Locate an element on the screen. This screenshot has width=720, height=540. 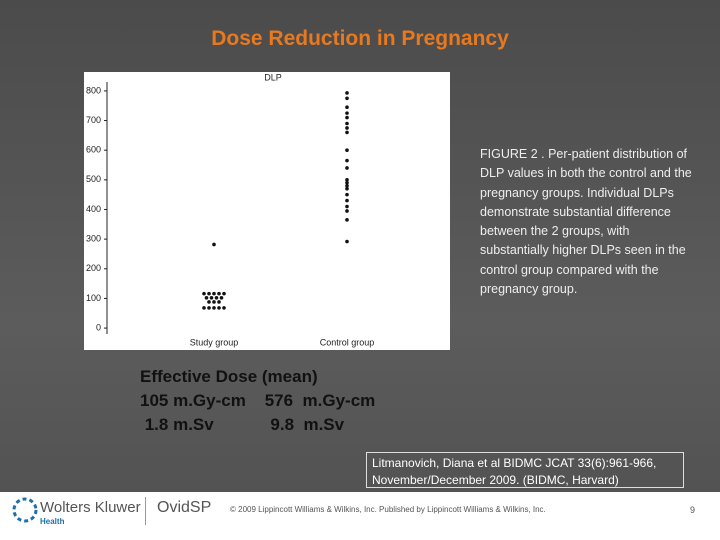
product: OvidSP is located at coordinates (184, 507).